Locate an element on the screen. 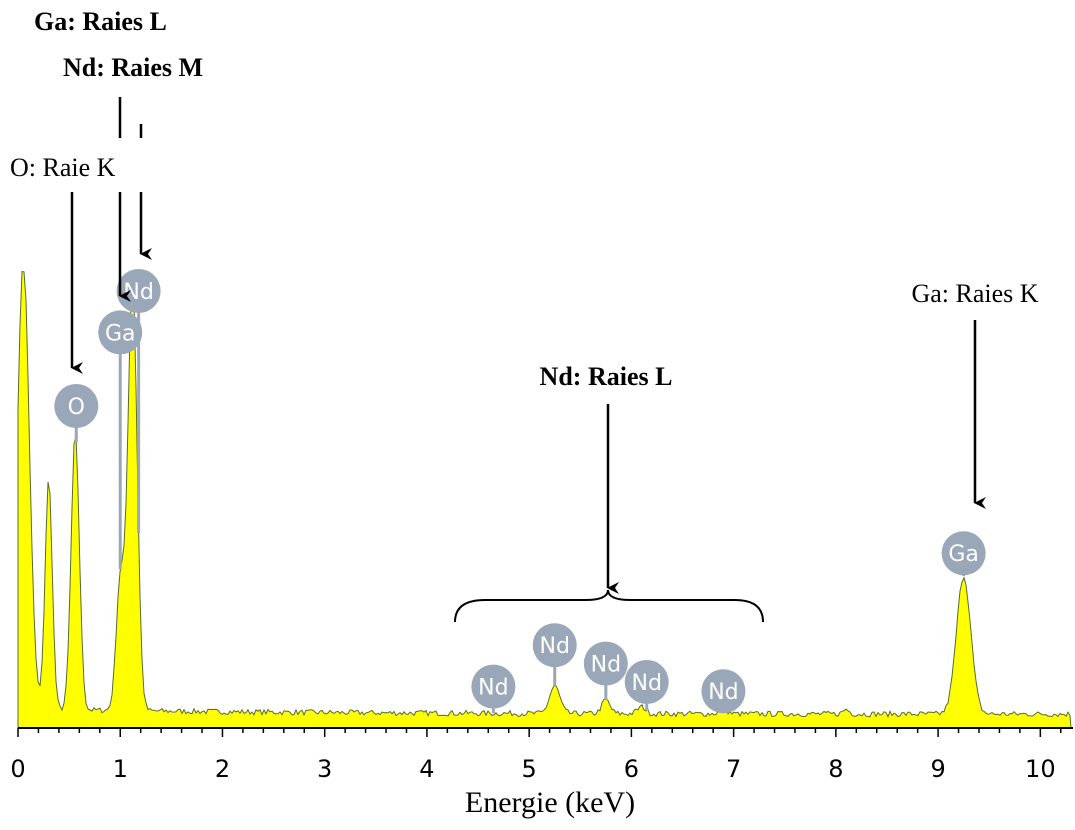  x-tick-label: 4 is located at coordinates (426, 769).